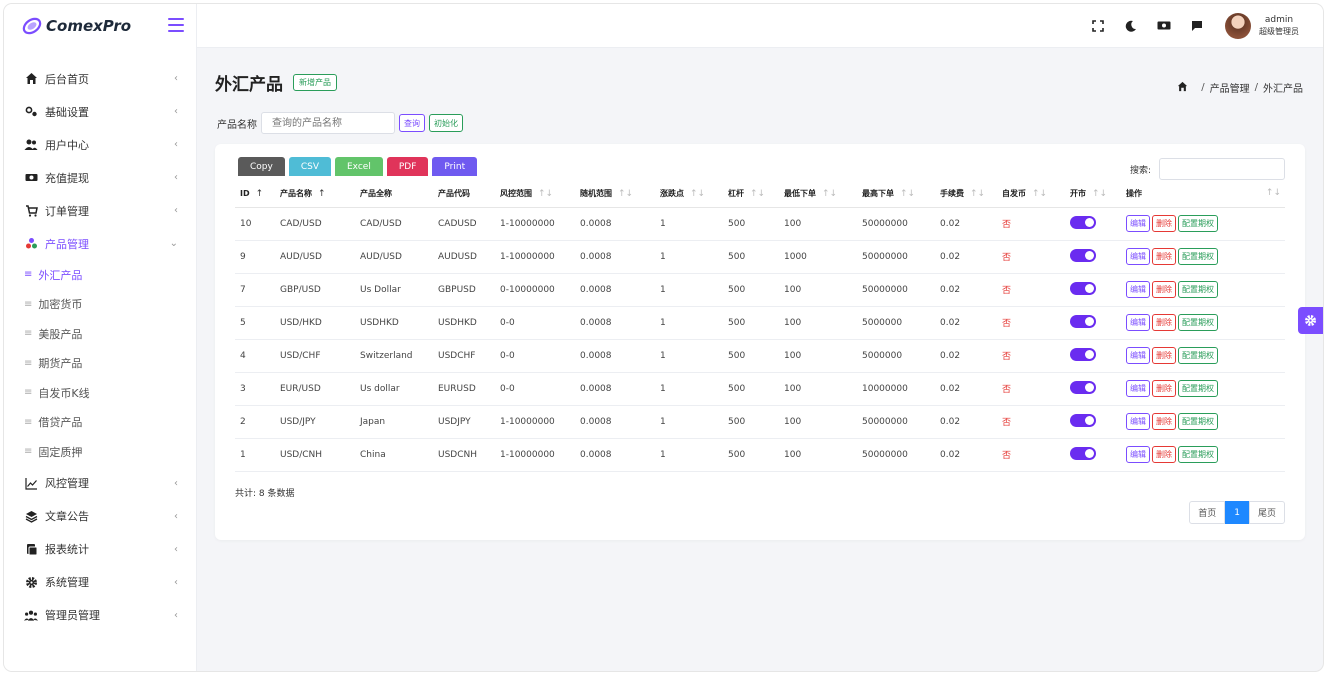 The height and width of the screenshot is (675, 1327). What do you see at coordinates (100, 275) in the screenshot?
I see `submenu-item-forex: ≡ 外汇产品` at bounding box center [100, 275].